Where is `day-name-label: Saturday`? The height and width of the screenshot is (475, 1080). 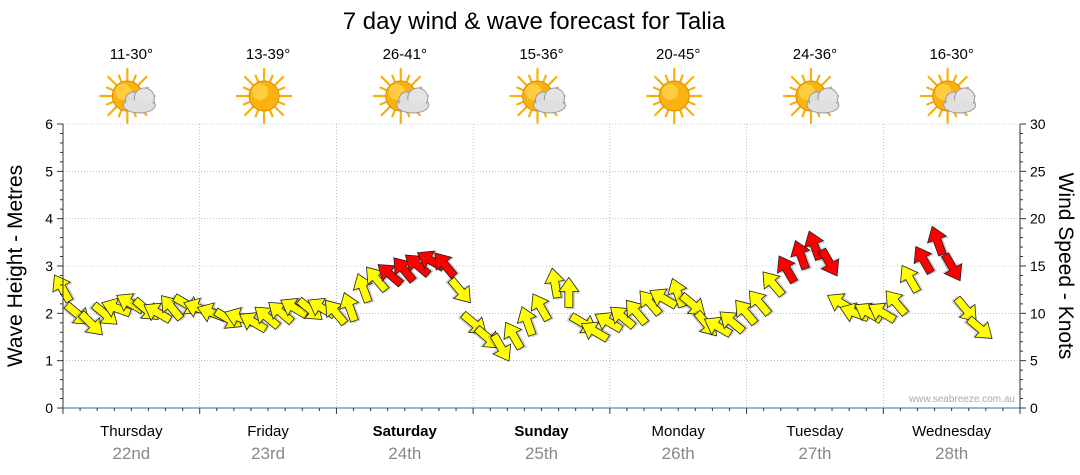
day-name-label: Saturday is located at coordinates (405, 431).